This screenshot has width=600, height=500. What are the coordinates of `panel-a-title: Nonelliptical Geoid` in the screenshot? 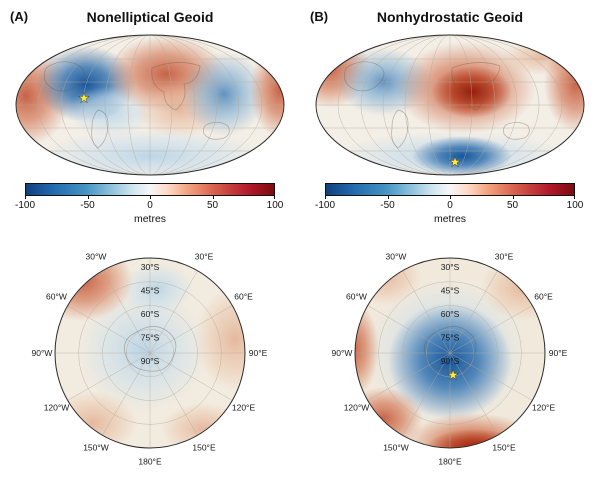 It's located at (150, 17).